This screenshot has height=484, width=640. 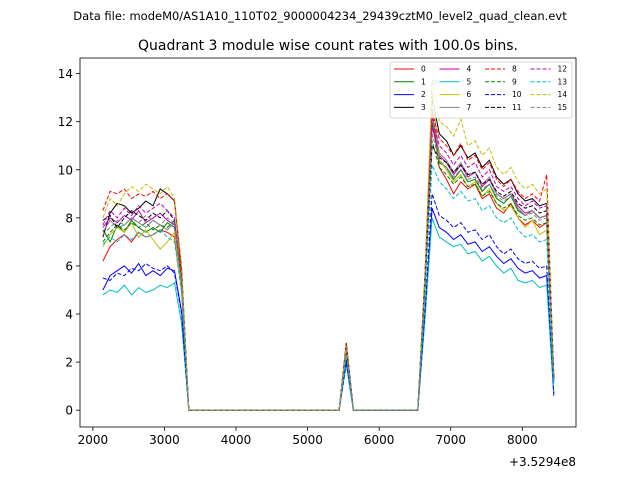 What do you see at coordinates (517, 107) in the screenshot?
I see `legend-label-11: 11` at bounding box center [517, 107].